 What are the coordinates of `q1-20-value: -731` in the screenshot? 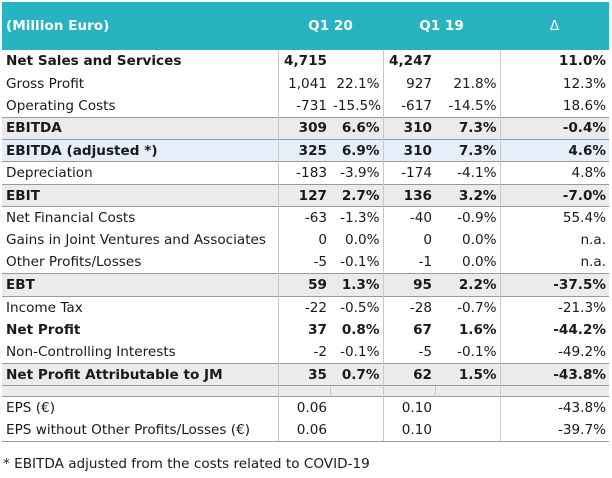 It's located at (303, 106).